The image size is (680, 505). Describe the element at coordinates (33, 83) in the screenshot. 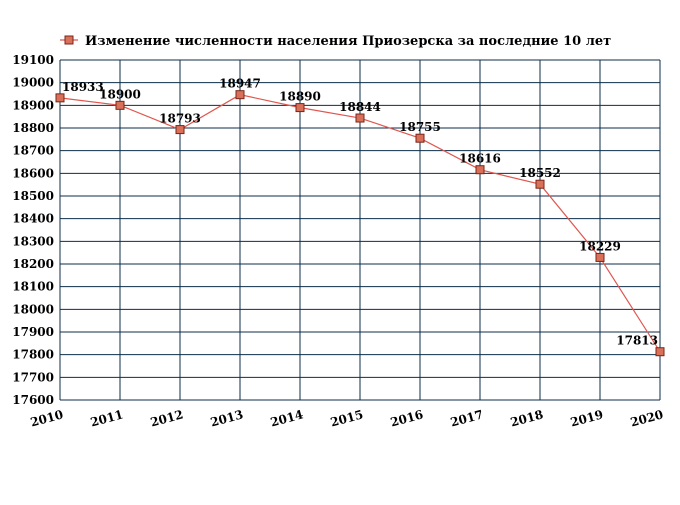

I see `y-tick-label: 19000` at that location.